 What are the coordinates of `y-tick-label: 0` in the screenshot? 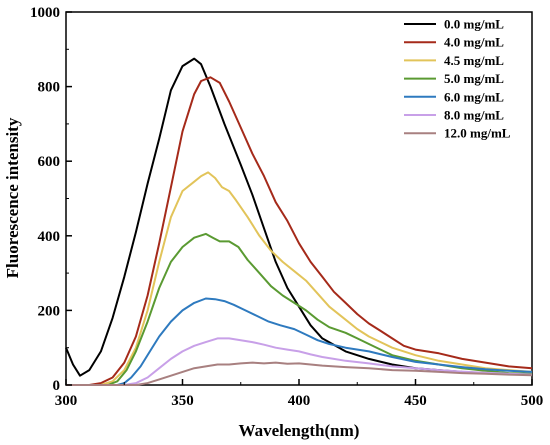 It's located at (57, 386).